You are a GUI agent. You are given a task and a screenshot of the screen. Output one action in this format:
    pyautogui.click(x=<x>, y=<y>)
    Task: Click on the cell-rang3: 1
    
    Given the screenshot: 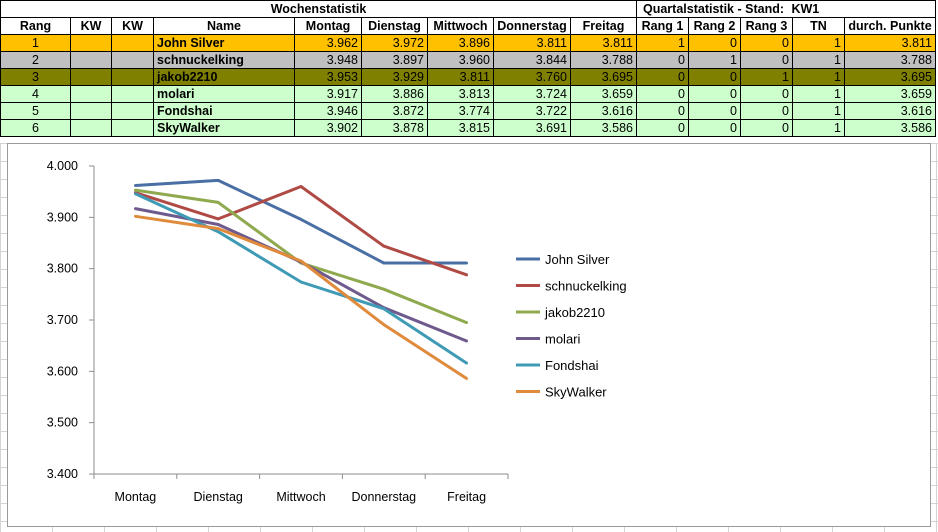 What is the action you would take?
    pyautogui.click(x=766, y=77)
    